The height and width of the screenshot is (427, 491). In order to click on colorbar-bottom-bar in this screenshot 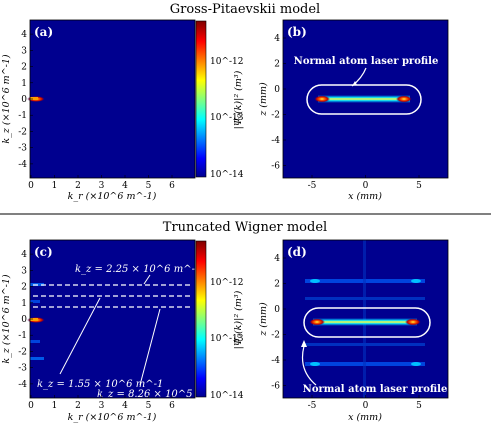, I will do `click(201, 319)`.